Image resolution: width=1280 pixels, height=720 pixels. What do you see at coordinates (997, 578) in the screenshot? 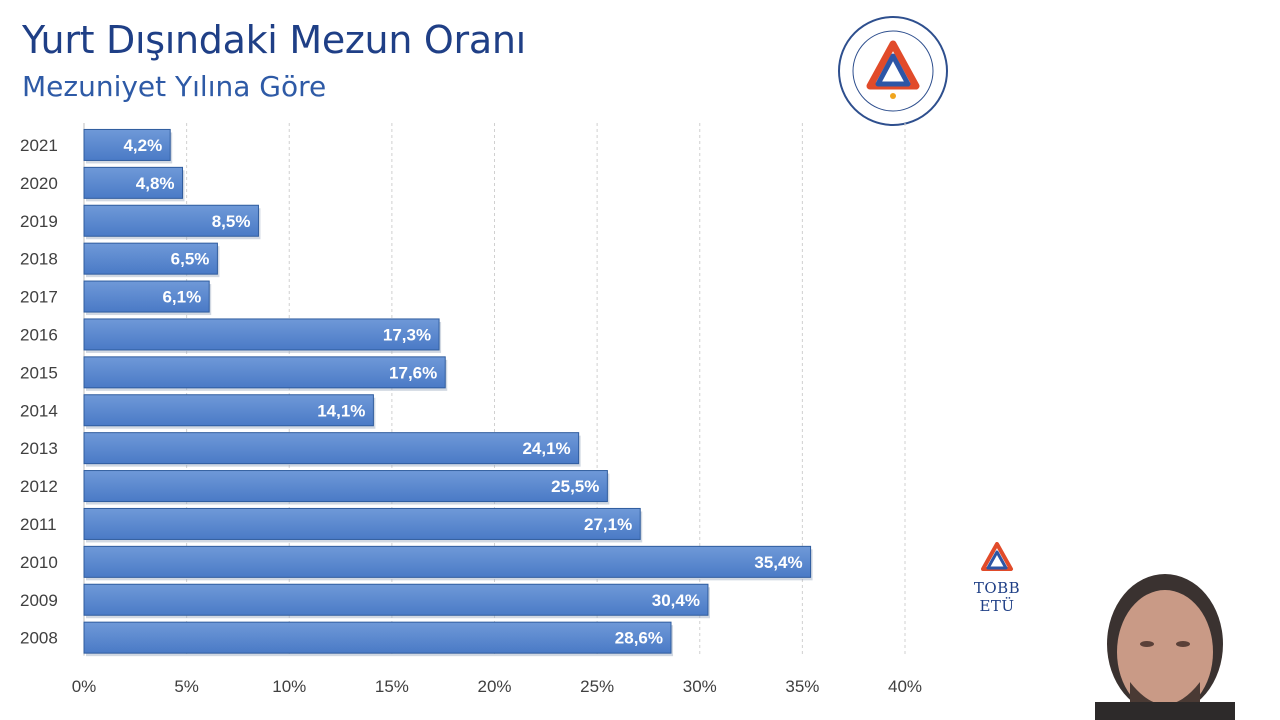
I see `webcam-logo: TOBB ETÜ` at bounding box center [997, 578].